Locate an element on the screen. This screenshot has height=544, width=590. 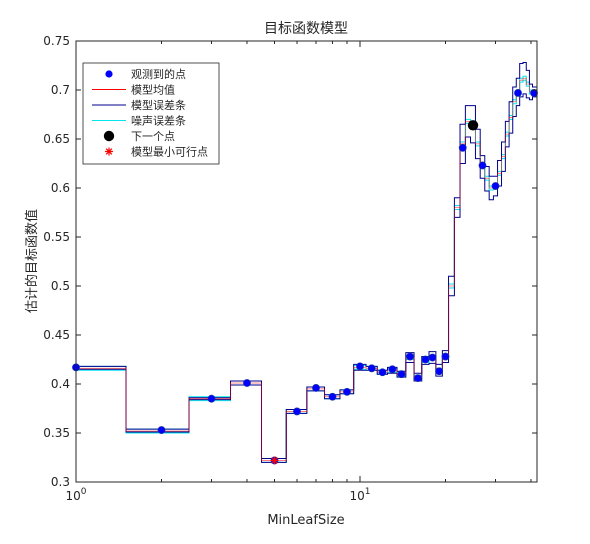
x-tick-label: 10¹ is located at coordinates (359, 495).